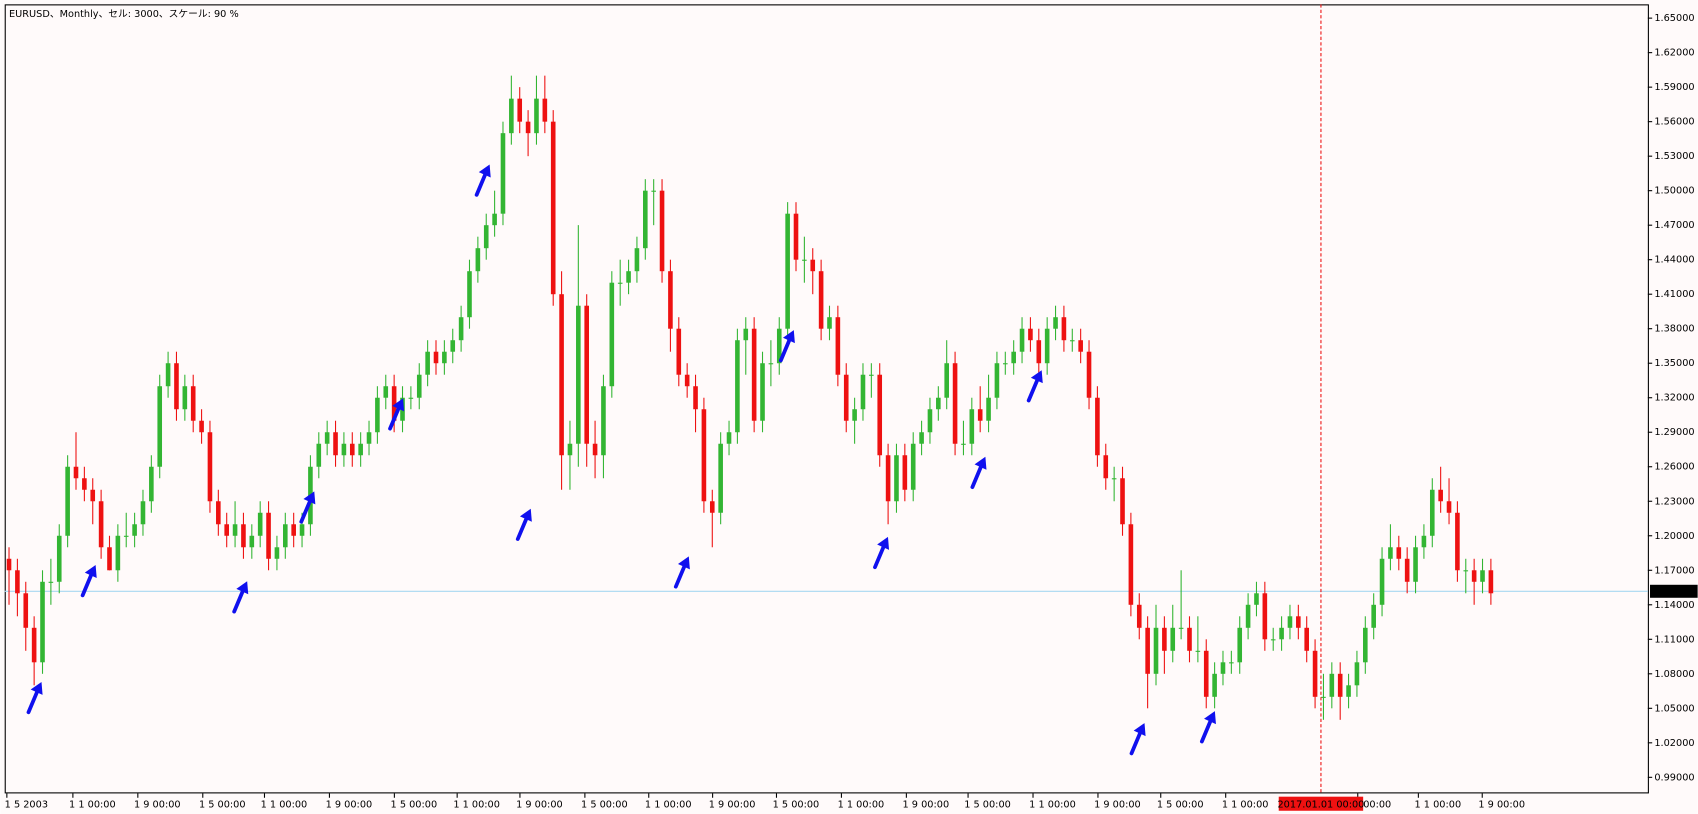 This screenshot has width=1698, height=814. I want to click on crosshair-label: 2017.01.01 00:00, so click(1321, 804).